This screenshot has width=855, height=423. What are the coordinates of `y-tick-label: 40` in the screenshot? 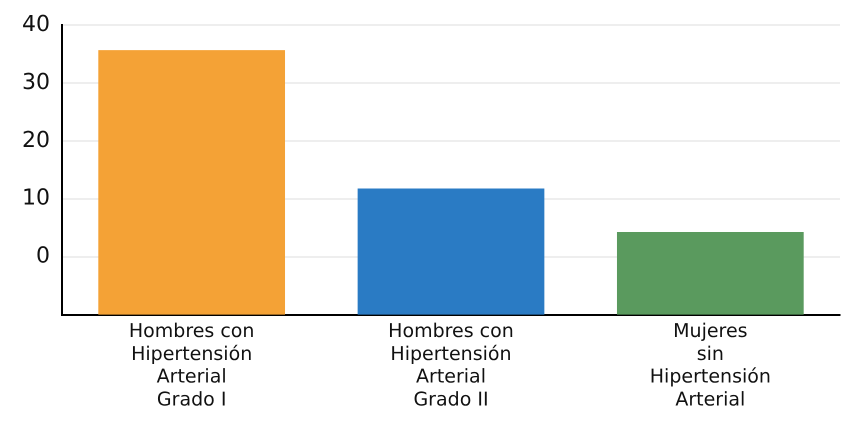 It's located at (36, 24).